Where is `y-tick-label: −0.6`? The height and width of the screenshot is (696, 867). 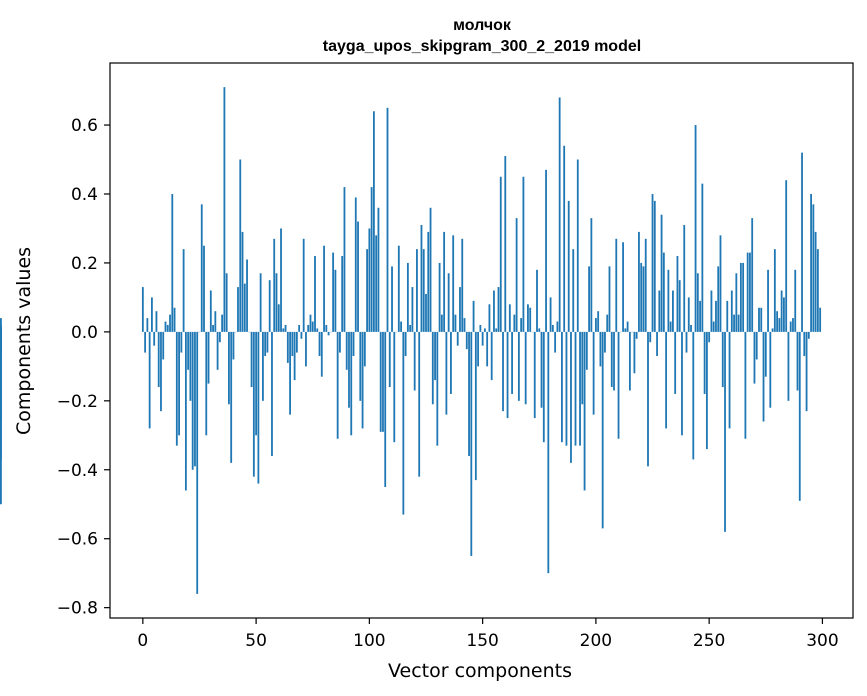
y-tick-label: −0.6 is located at coordinates (77, 540).